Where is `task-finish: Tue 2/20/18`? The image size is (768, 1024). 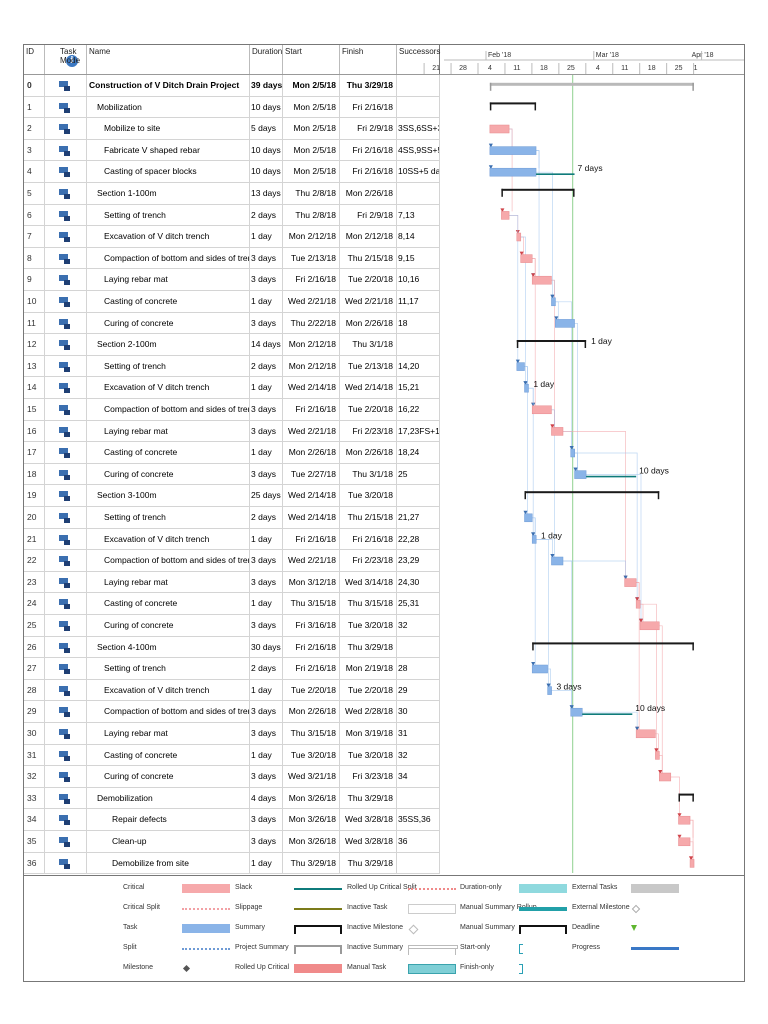 task-finish: Tue 2/20/18 is located at coordinates (368, 279).